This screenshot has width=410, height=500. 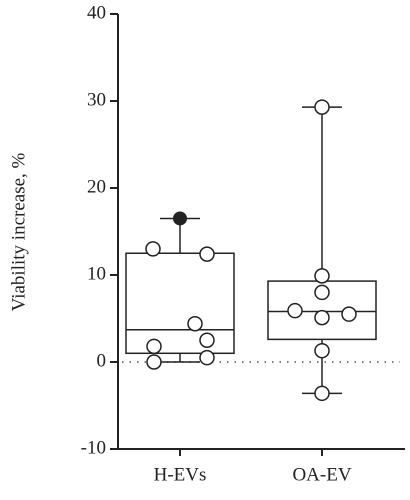 I want to click on y-axis-label: Viability increase, %, so click(x=18, y=231).